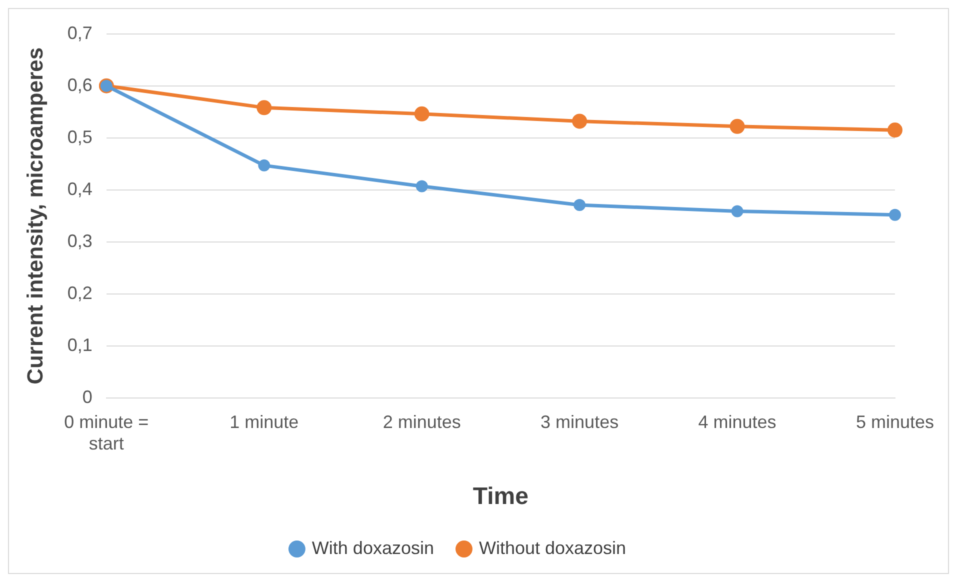 The width and height of the screenshot is (957, 582). Describe the element at coordinates (79, 136) in the screenshot. I see `y-tick-label: 0,5` at that location.